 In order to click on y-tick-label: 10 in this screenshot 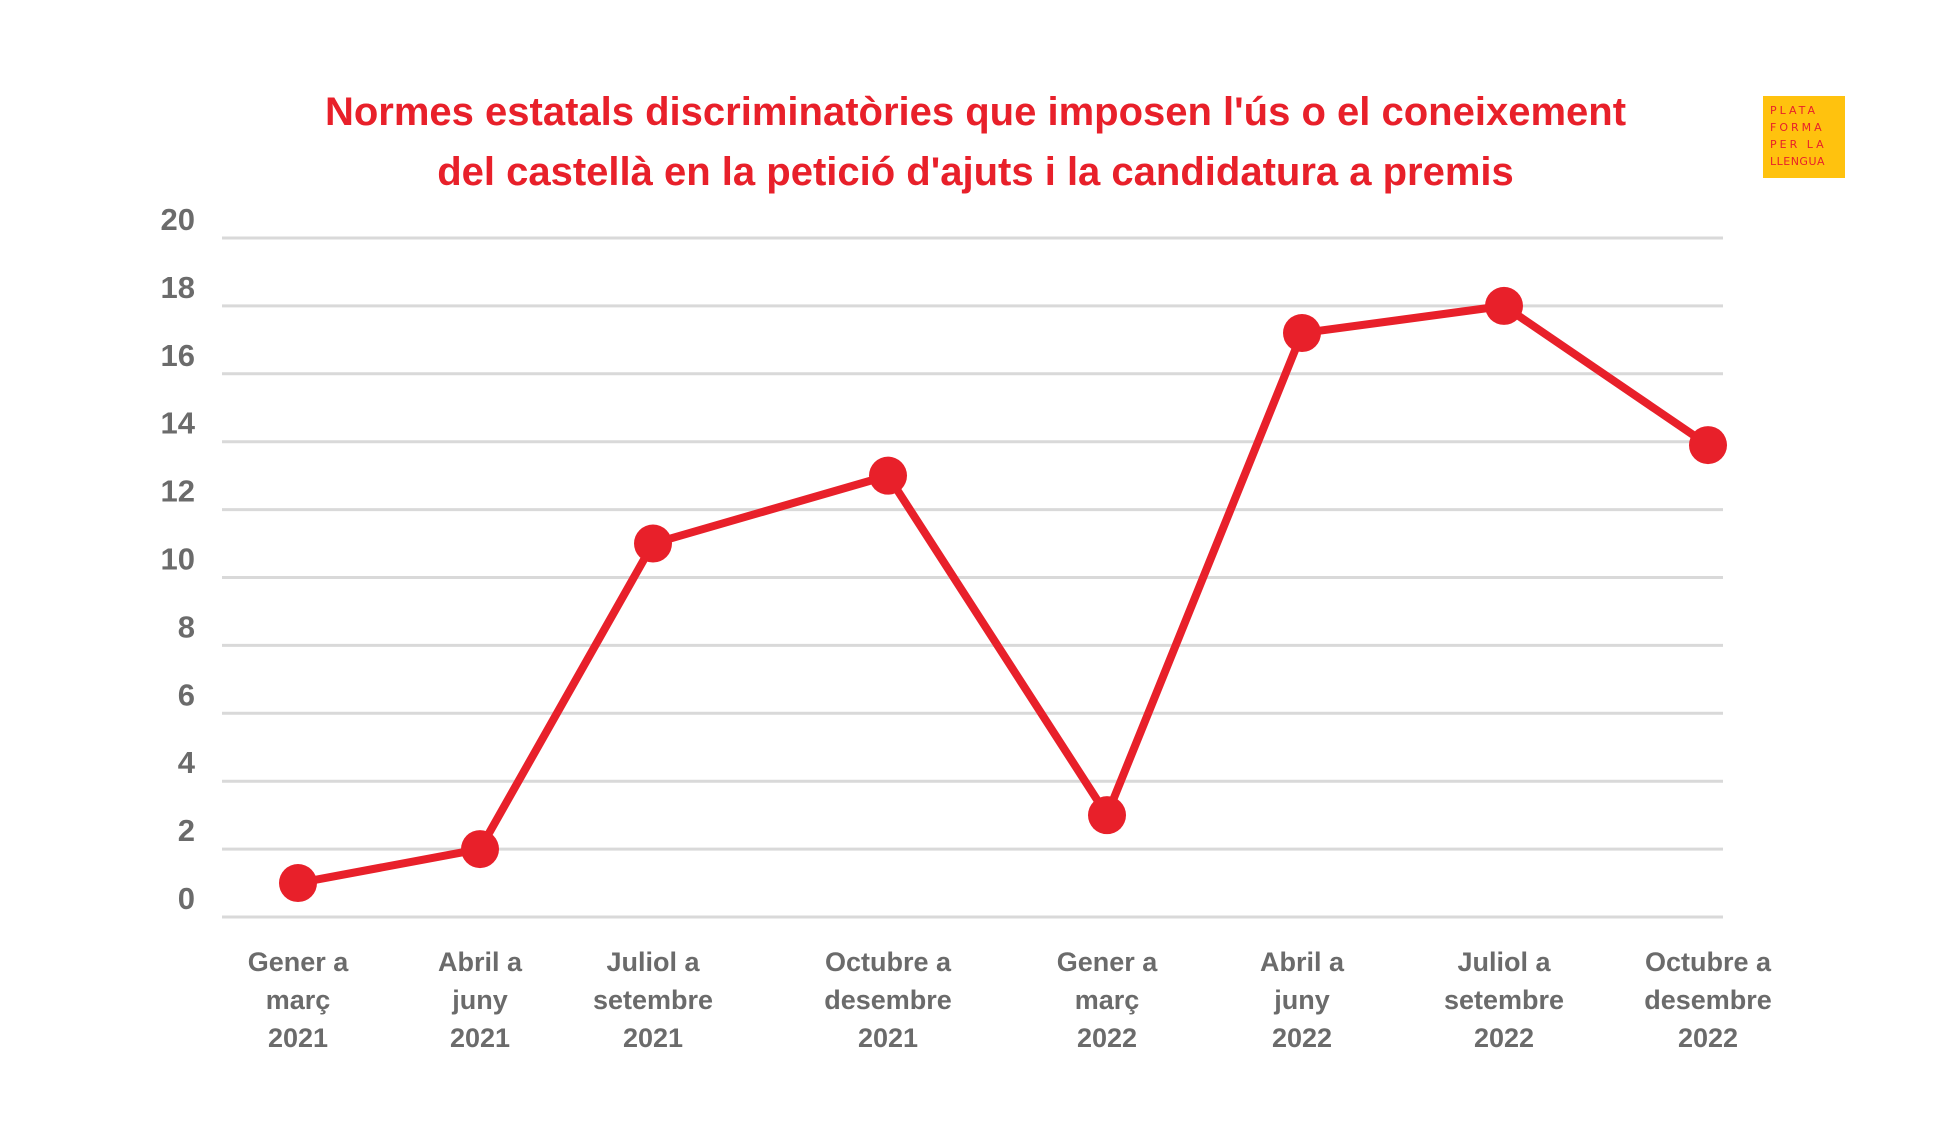, I will do `click(178, 559)`.